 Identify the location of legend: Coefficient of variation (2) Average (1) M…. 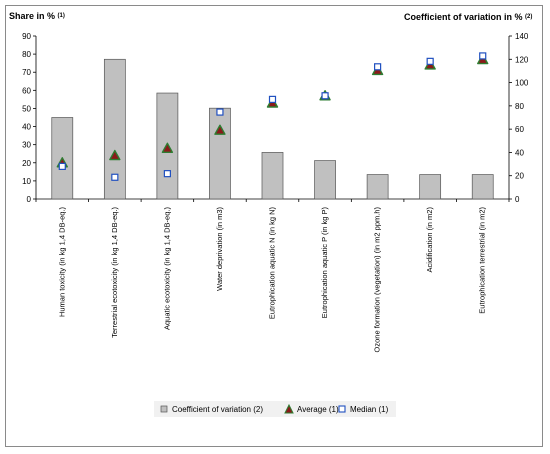
(275, 409).